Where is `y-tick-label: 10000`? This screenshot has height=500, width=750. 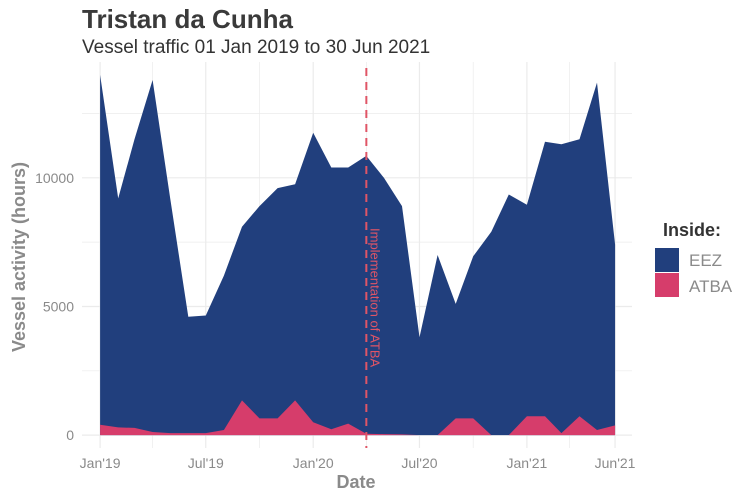 y-tick-label: 10000 is located at coordinates (54, 178).